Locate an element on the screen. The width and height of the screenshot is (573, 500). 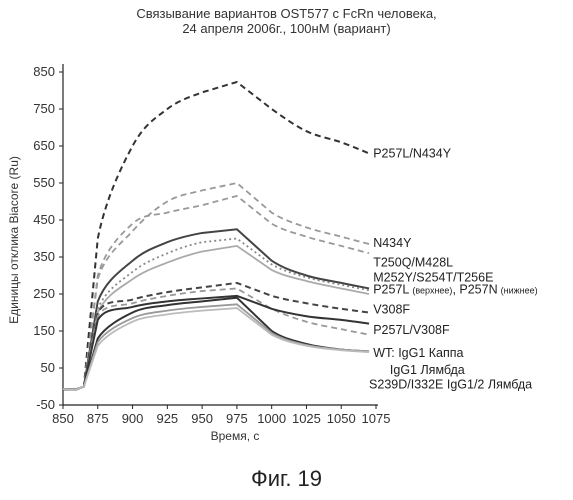
y-tick-label: 350 is located at coordinates (44, 256).